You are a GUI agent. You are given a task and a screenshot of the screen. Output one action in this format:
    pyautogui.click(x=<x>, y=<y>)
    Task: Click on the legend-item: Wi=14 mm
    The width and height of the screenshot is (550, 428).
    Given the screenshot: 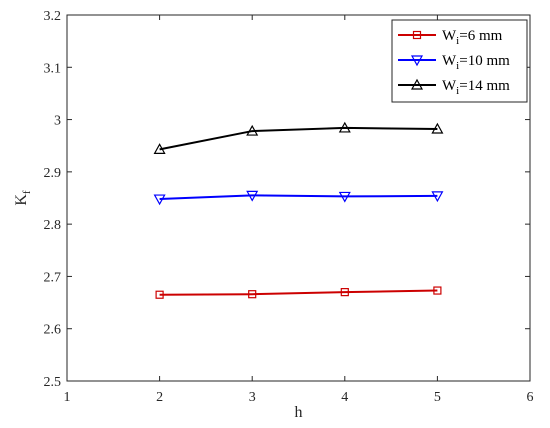 What is the action you would take?
    pyautogui.click(x=454, y=87)
    